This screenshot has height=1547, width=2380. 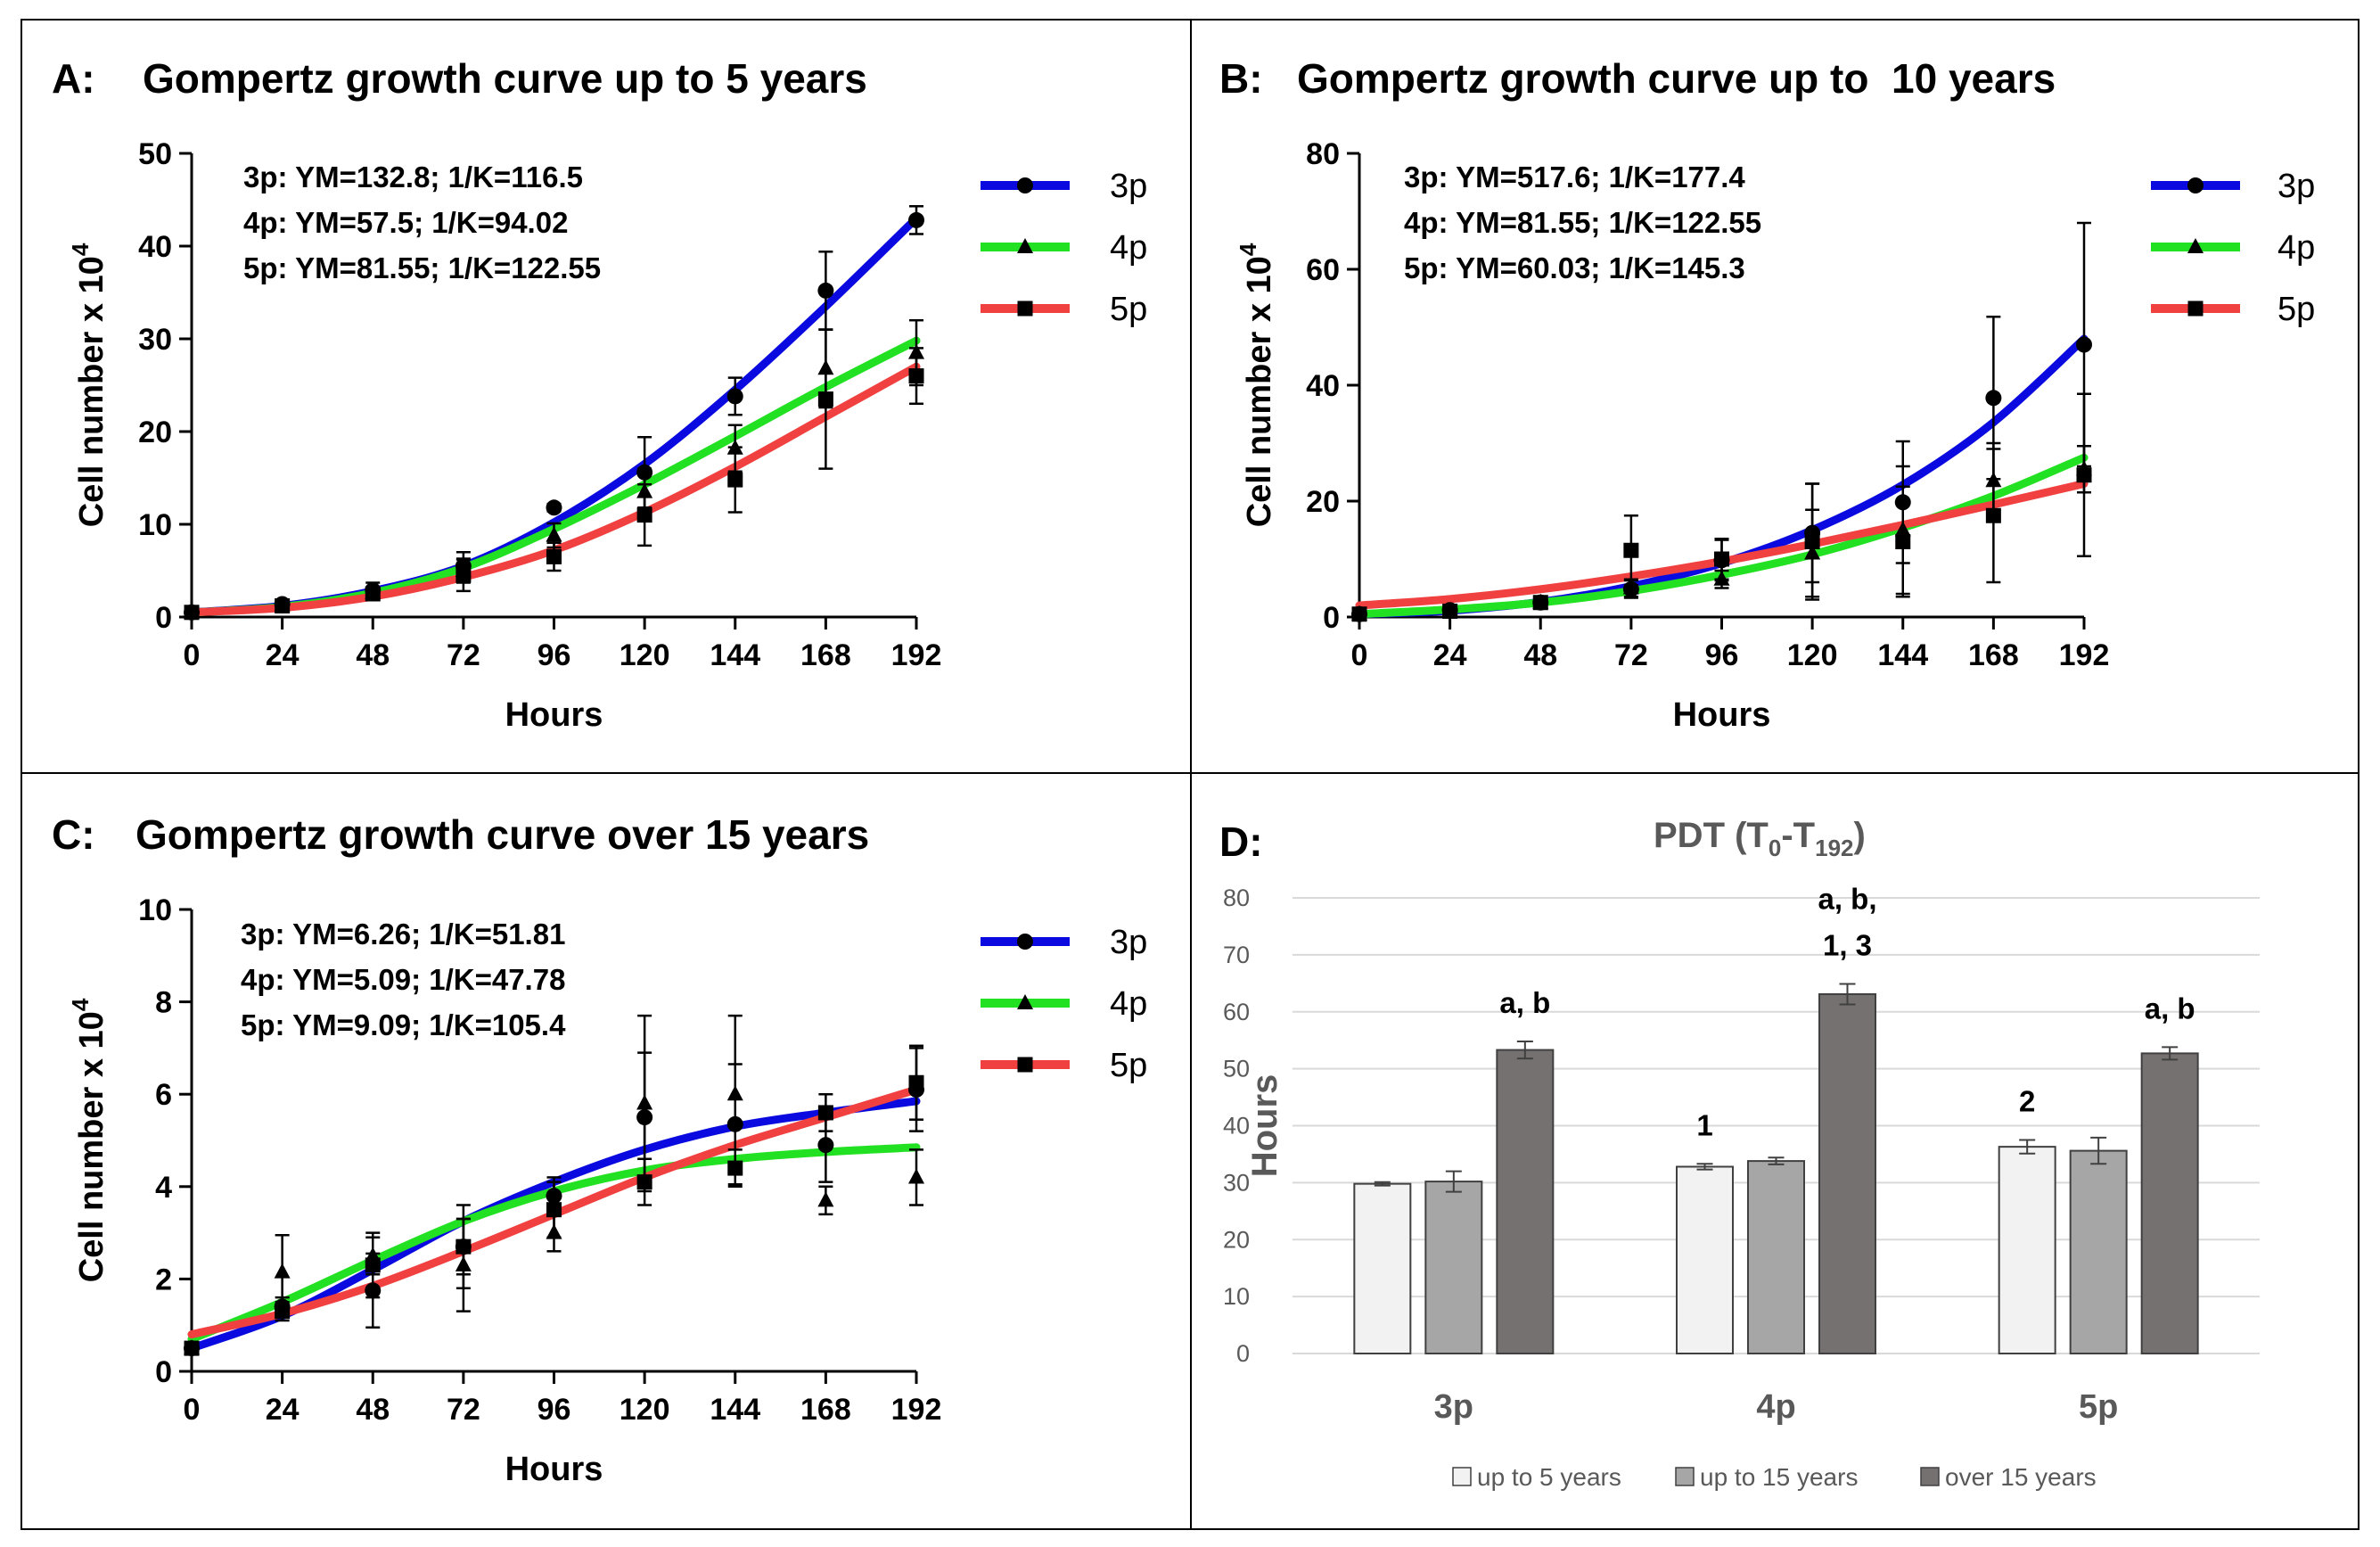 I want to click on panel-d-significance-label: a, b, so click(x=2170, y=1008).